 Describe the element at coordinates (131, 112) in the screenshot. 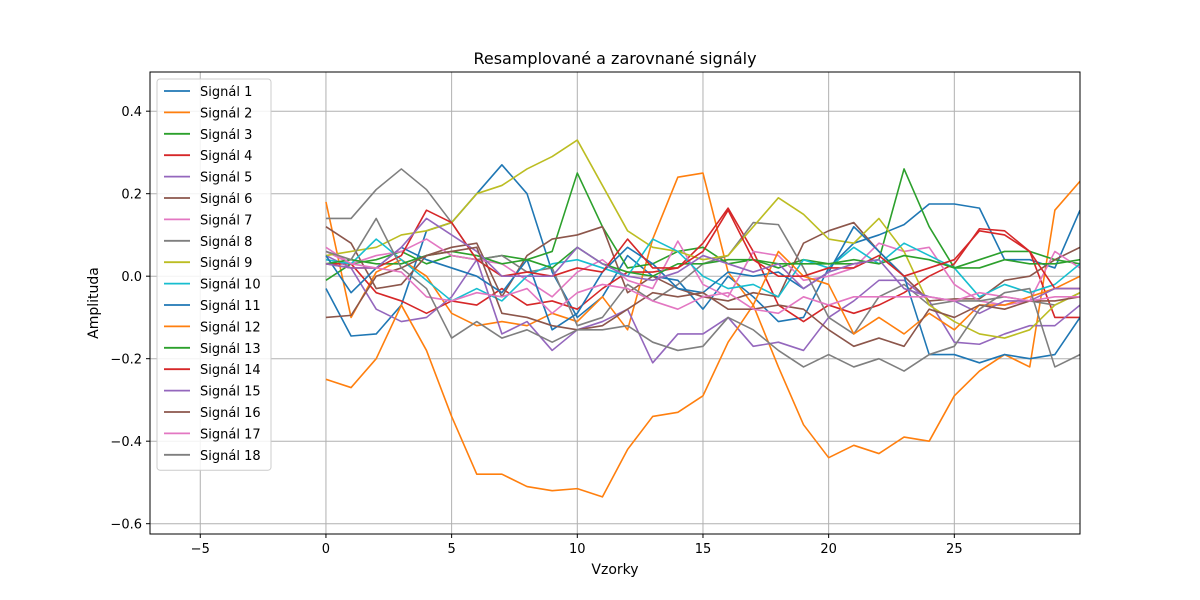

I see `y-tick-label: 0.4` at that location.